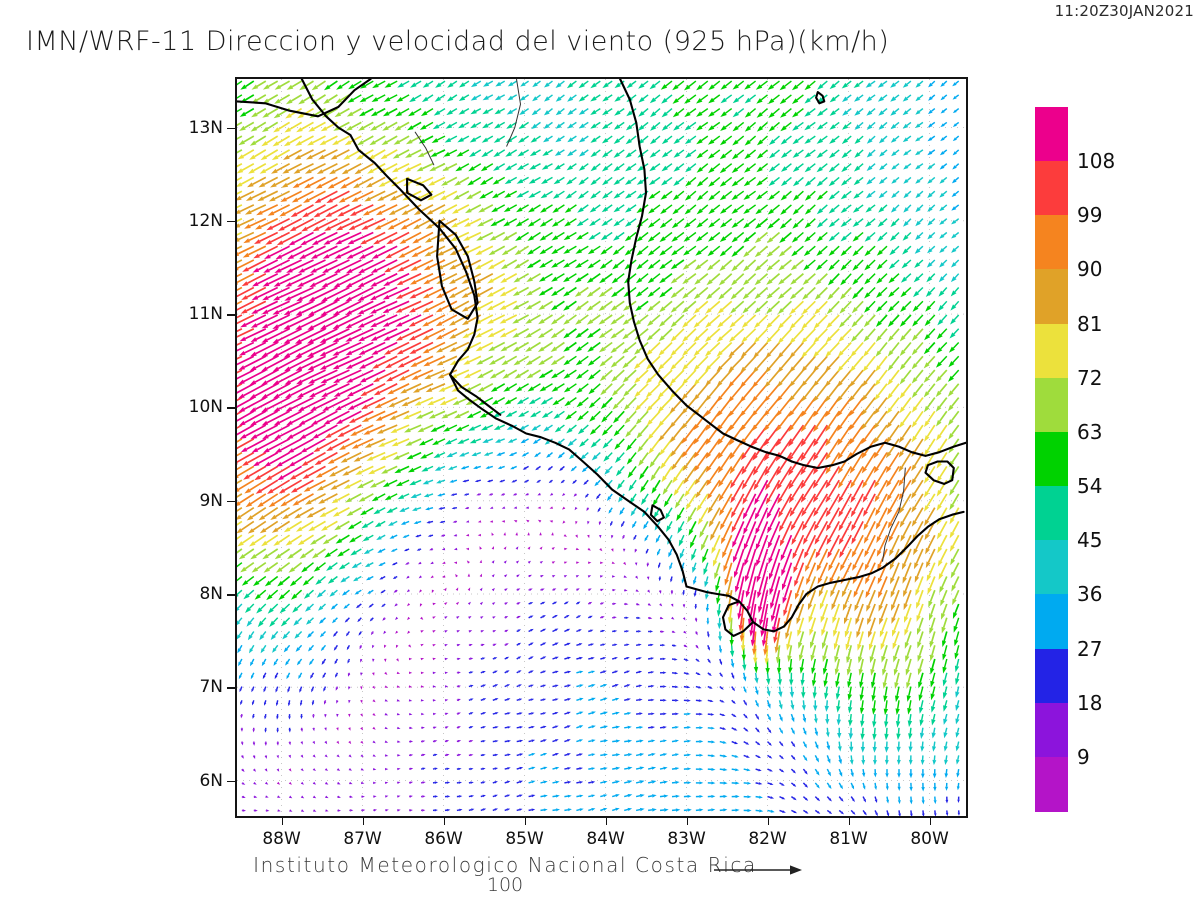 Image resolution: width=1200 pixels, height=900 pixels. I want to click on colorbar-tick-label: 27, so click(1090, 648).